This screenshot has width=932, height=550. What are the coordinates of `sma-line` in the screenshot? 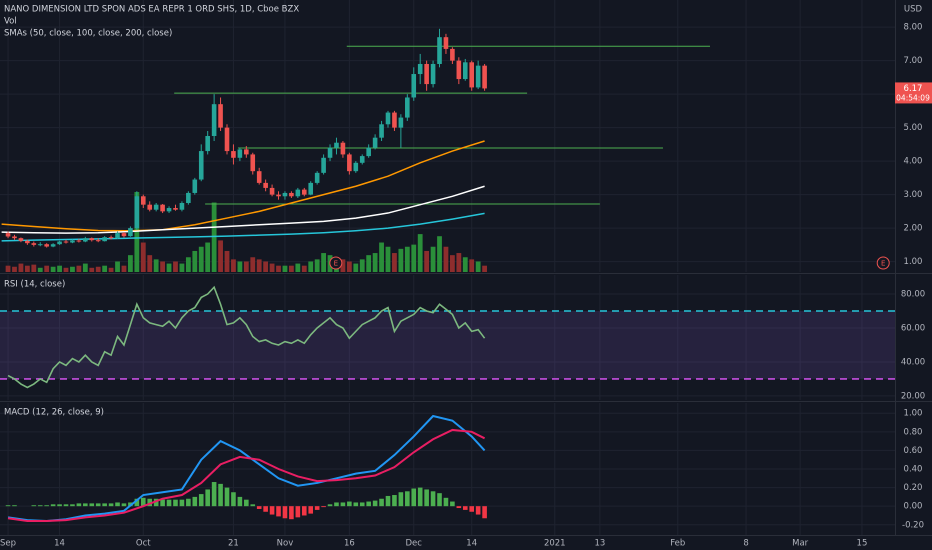 It's located at (243, 186).